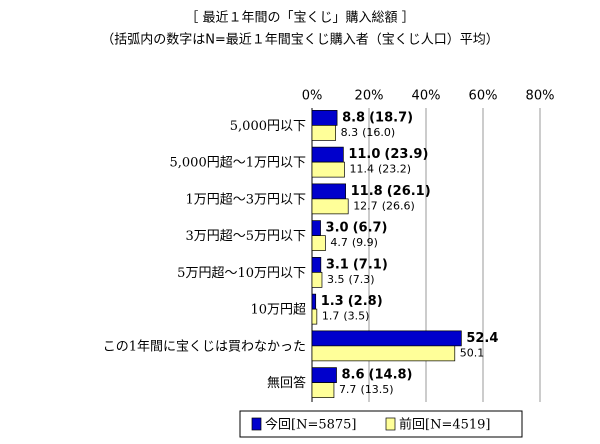 The width and height of the screenshot is (600, 444). Describe the element at coordinates (356, 316) in the screenshot. I see `data-note: (3.5)` at that location.